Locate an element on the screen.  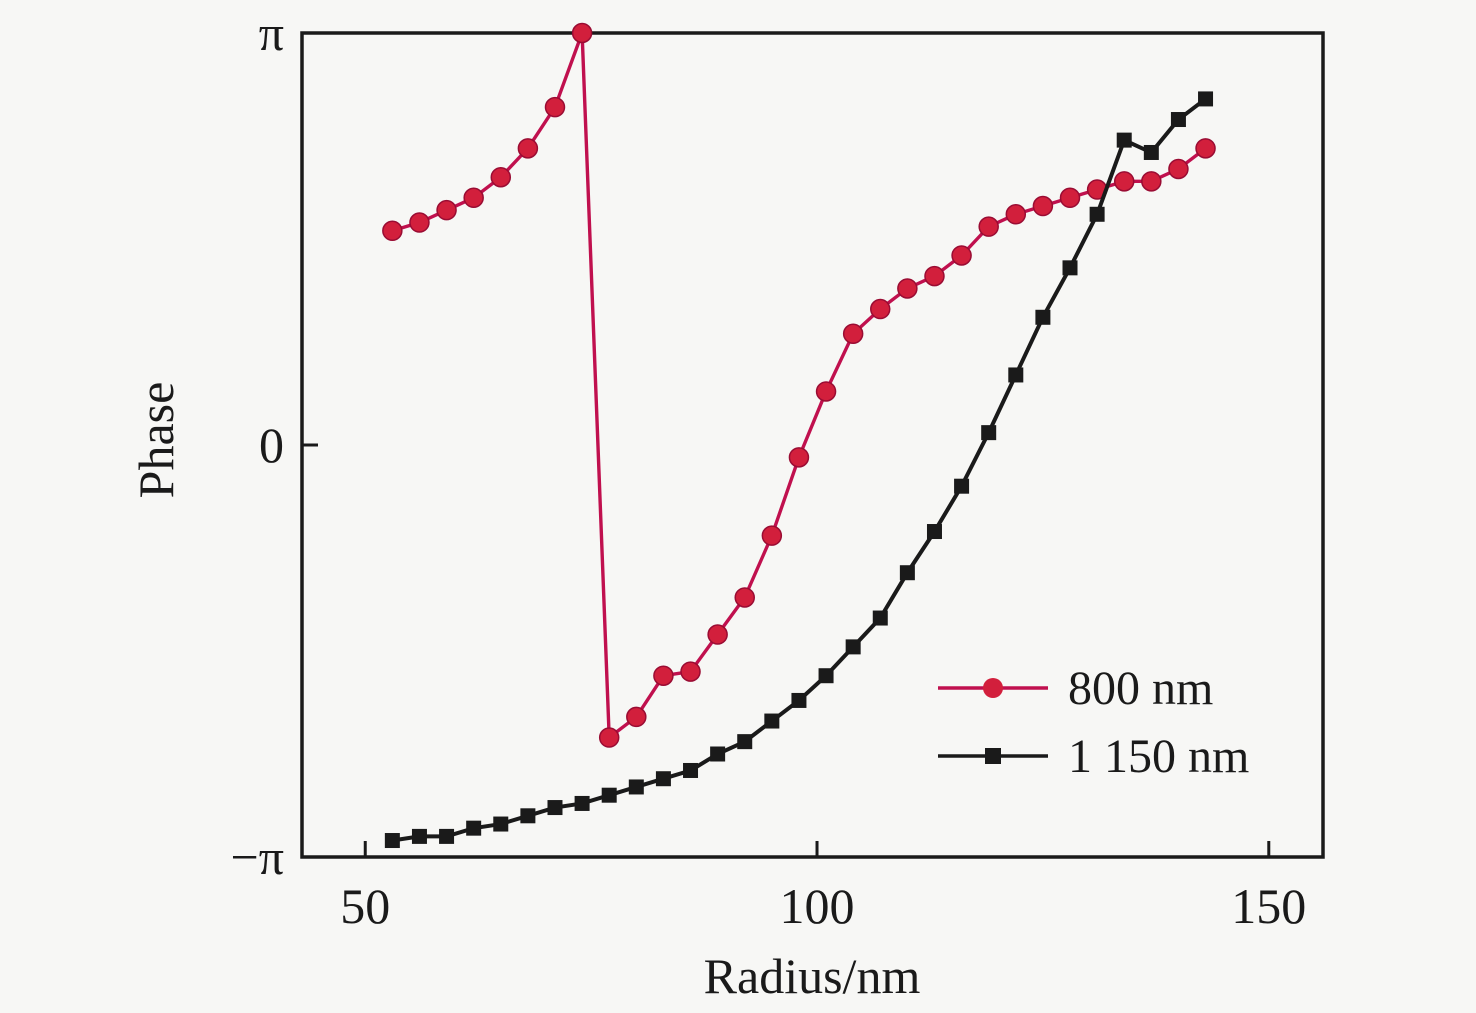
y-tick-label: 0 is located at coordinates (271, 445).